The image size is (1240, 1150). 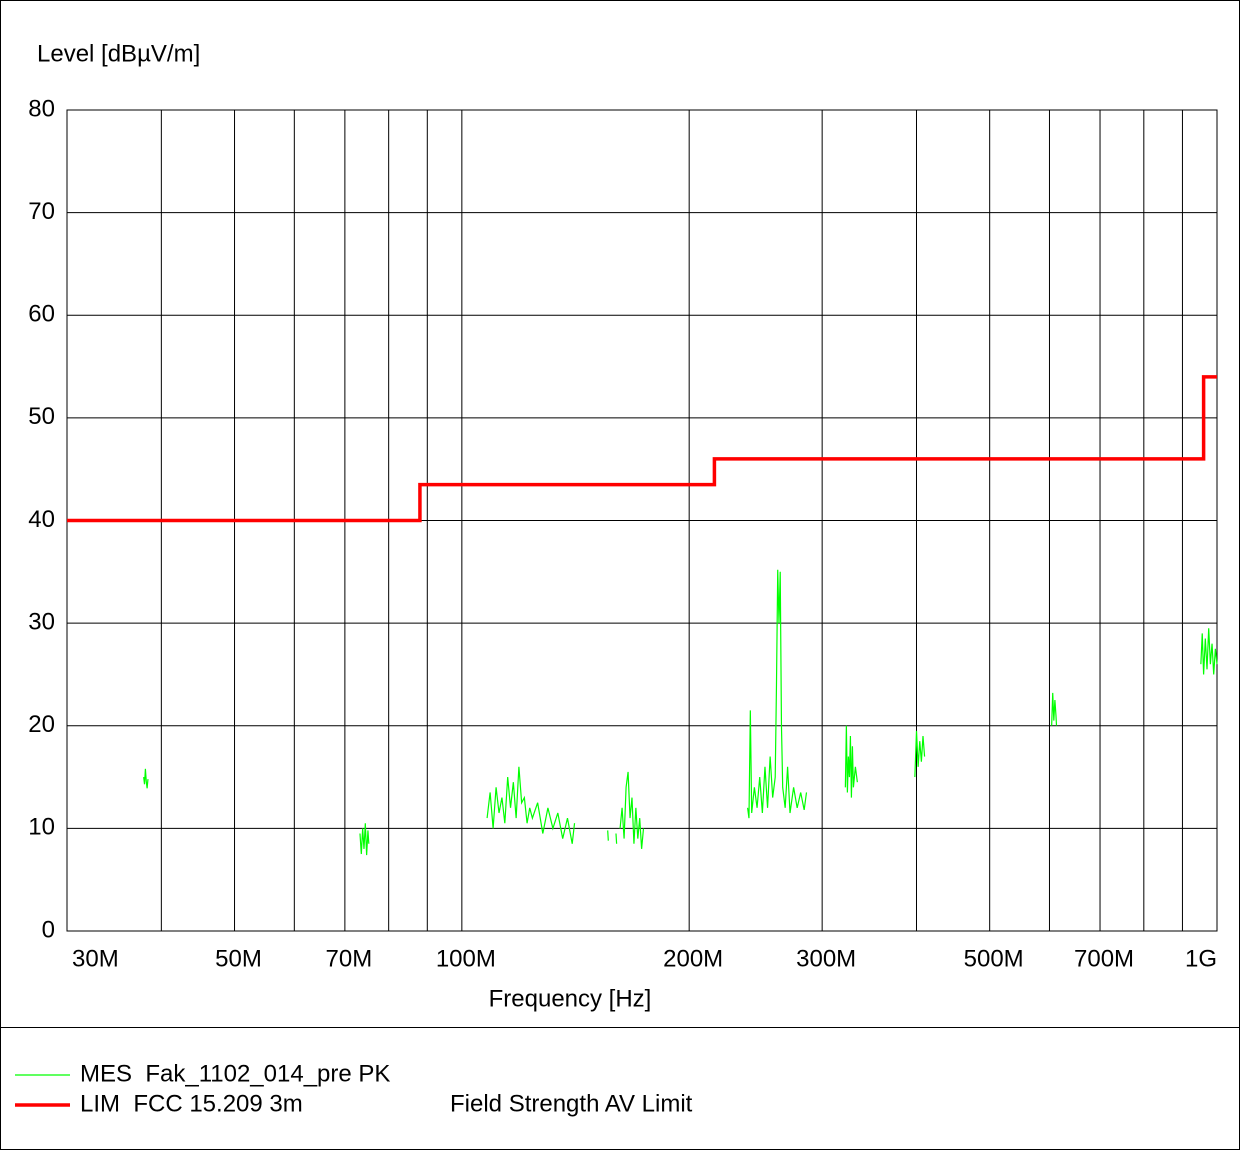 What do you see at coordinates (41, 519) in the screenshot?
I see `y-tick-label: 40` at bounding box center [41, 519].